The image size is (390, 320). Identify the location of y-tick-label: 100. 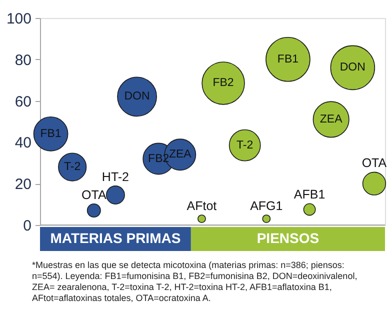
(19, 19).